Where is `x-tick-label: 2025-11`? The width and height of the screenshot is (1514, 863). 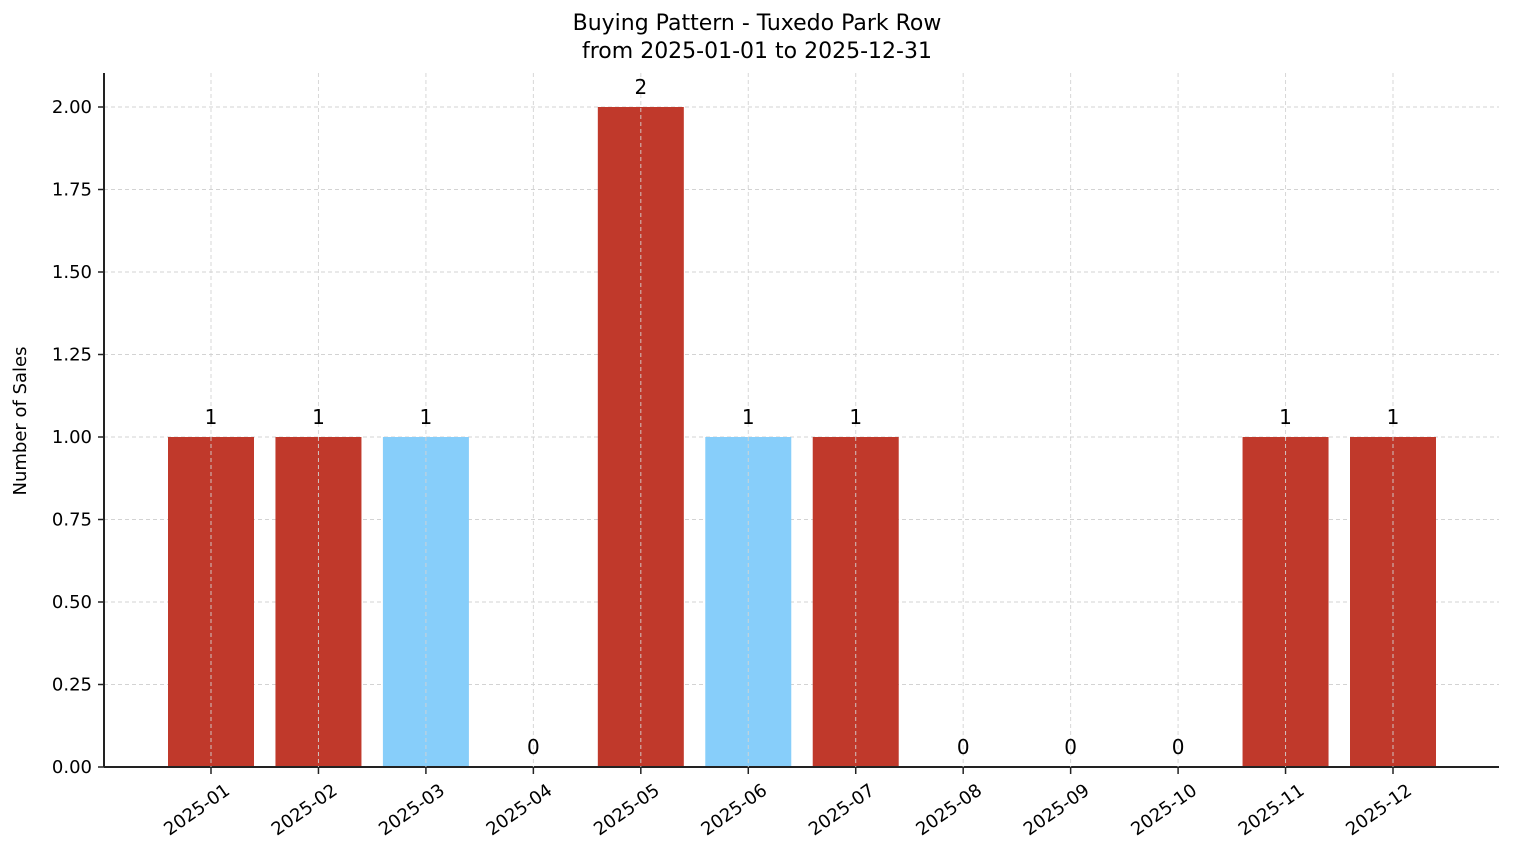
x-tick-label: 2025-11 is located at coordinates (1272, 810).